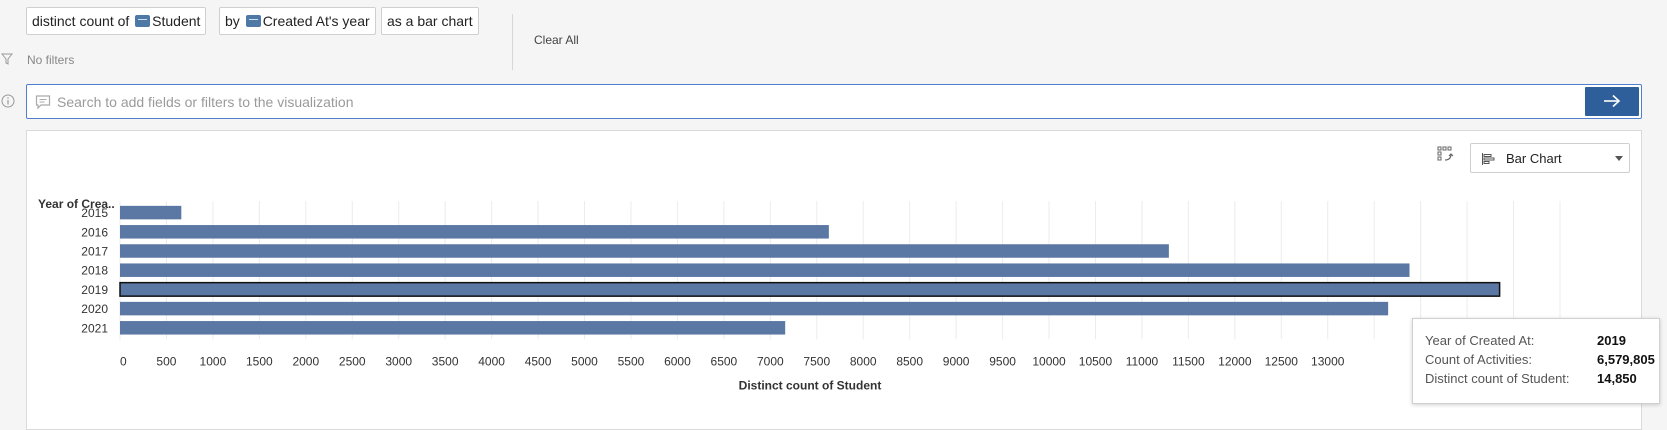 The width and height of the screenshot is (1667, 430). What do you see at coordinates (512, 42) in the screenshot?
I see `divider` at bounding box center [512, 42].